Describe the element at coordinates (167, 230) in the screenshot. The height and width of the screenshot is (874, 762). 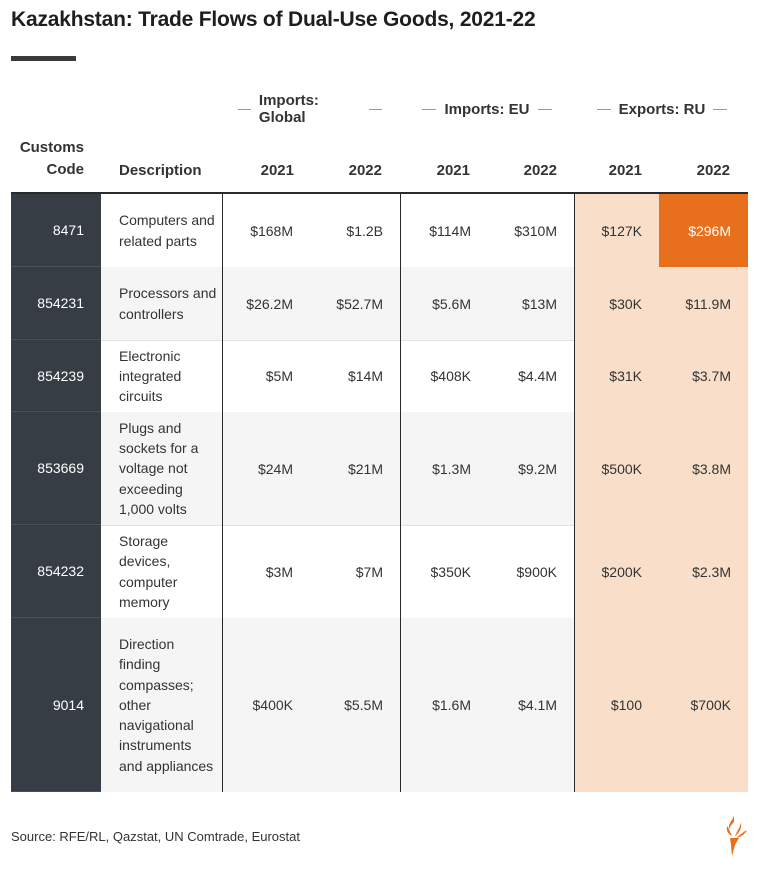
I see `description-cell: Computers and related parts` at that location.